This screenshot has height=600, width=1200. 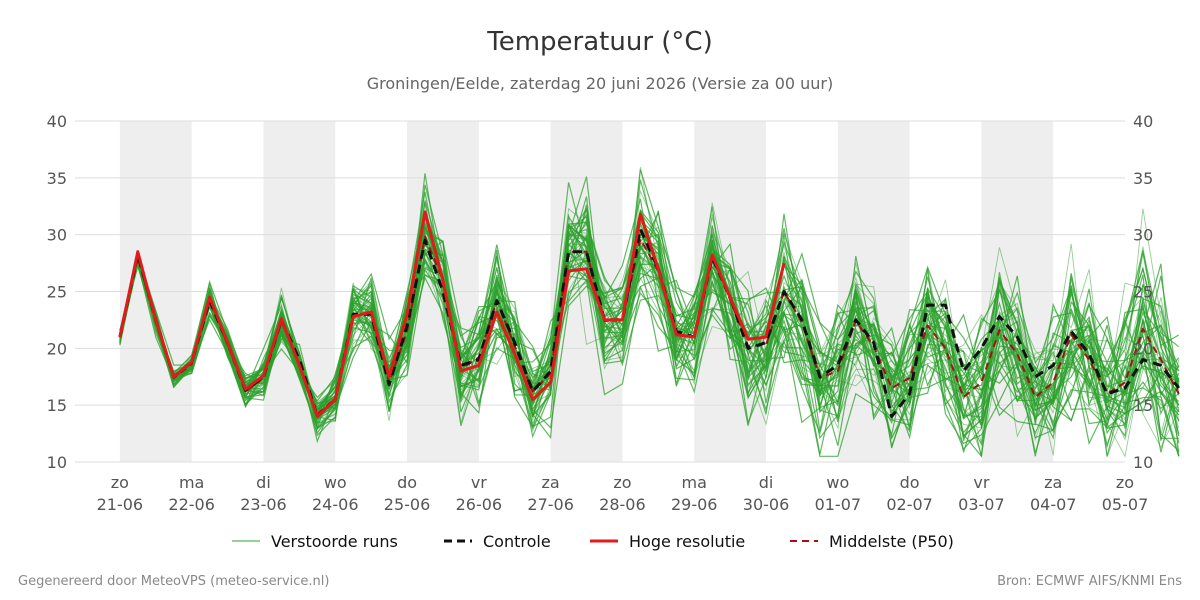 What do you see at coordinates (263, 482) in the screenshot?
I see `x-tick-day-23-06: di` at bounding box center [263, 482].